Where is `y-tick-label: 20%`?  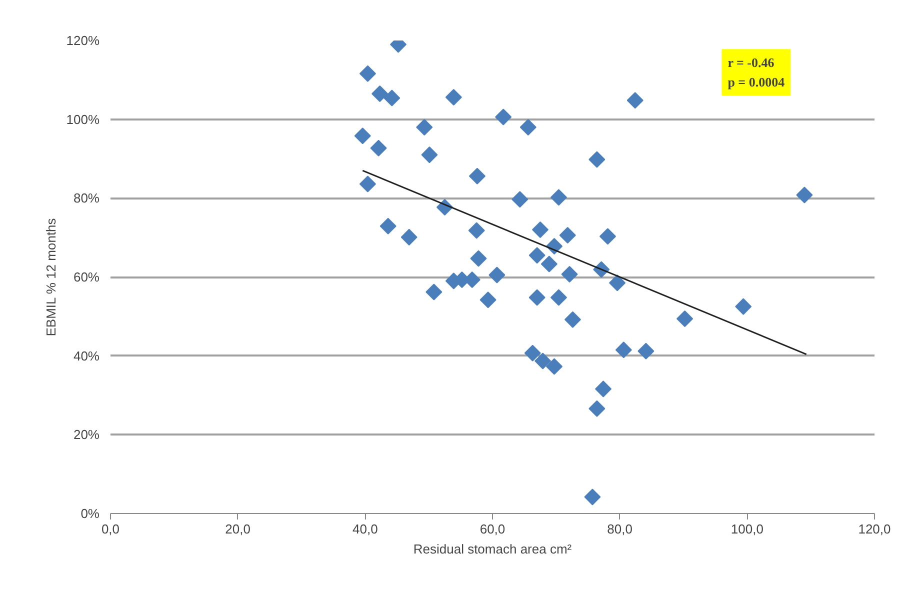 y-tick-label: 20% is located at coordinates (86, 434).